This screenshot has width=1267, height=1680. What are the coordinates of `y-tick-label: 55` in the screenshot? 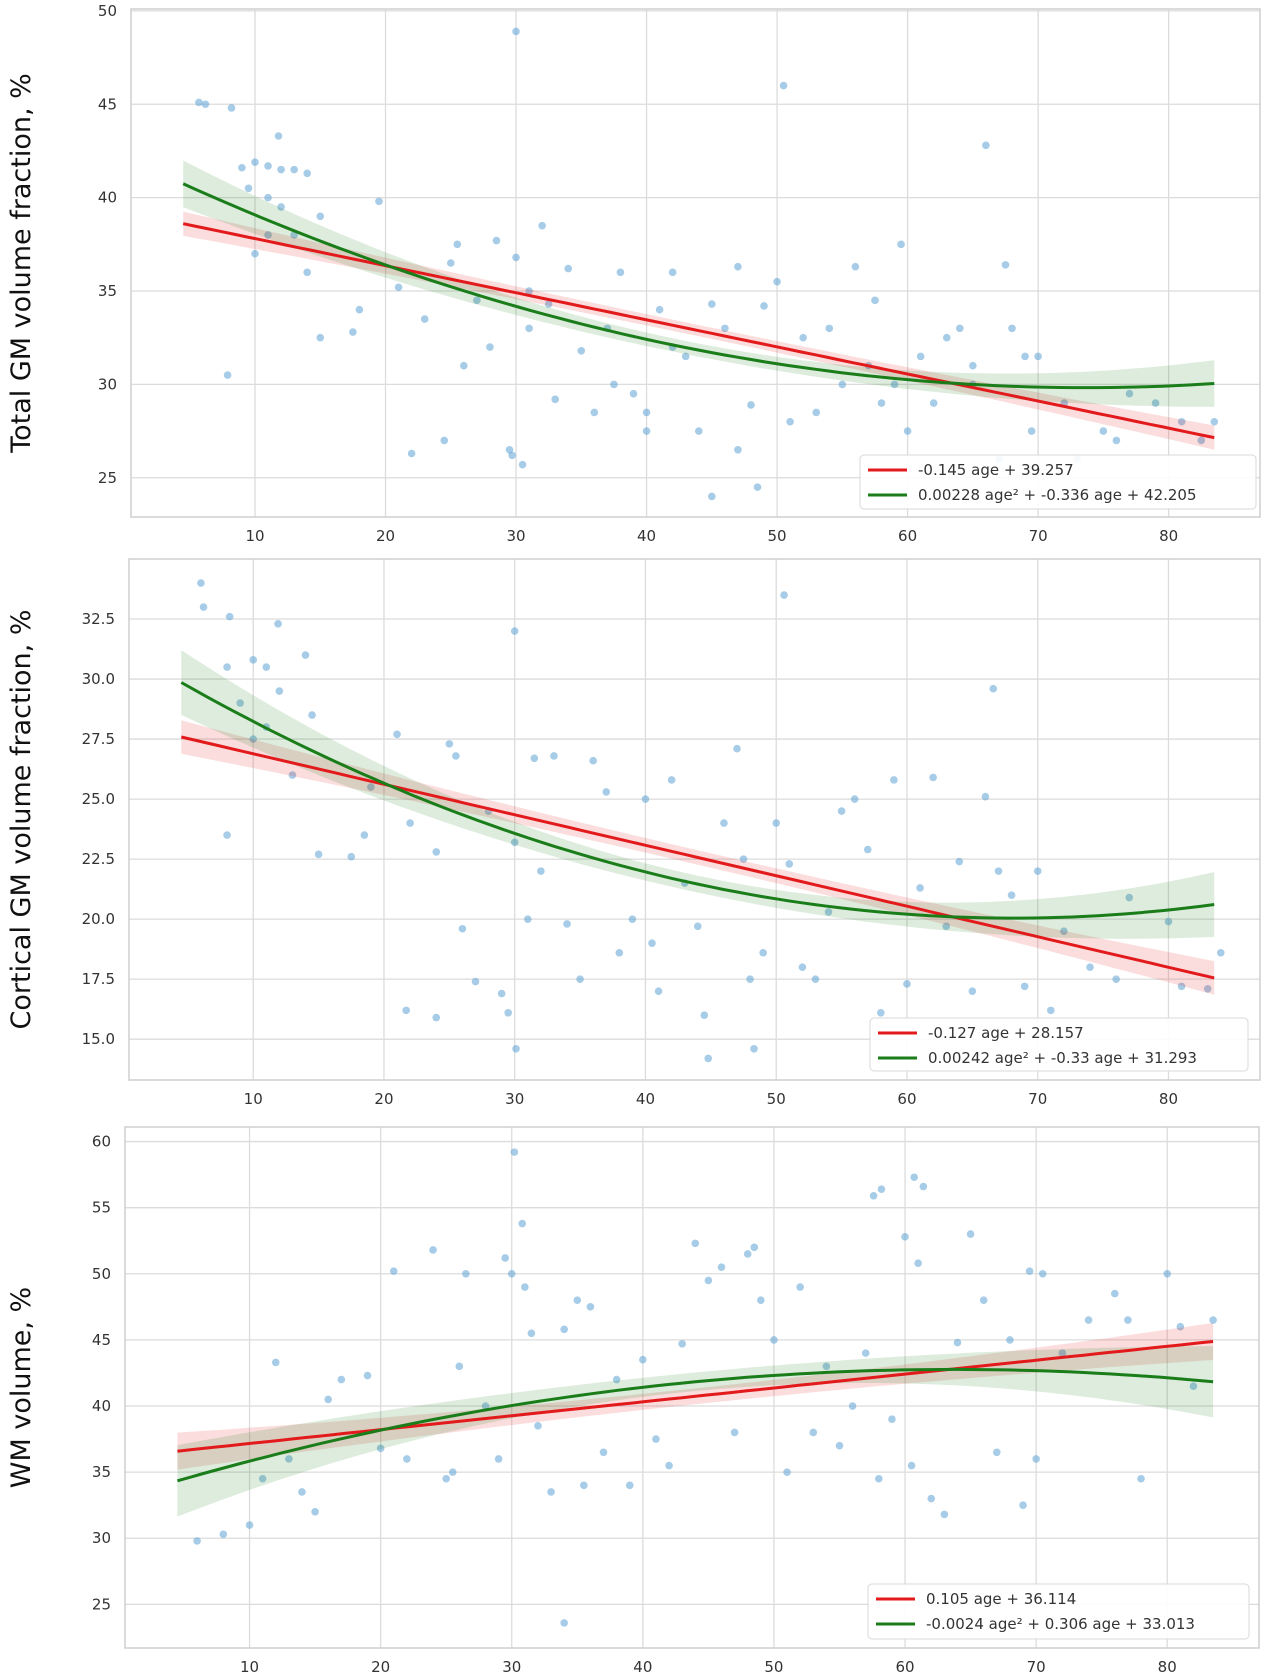 It's located at (101, 1208).